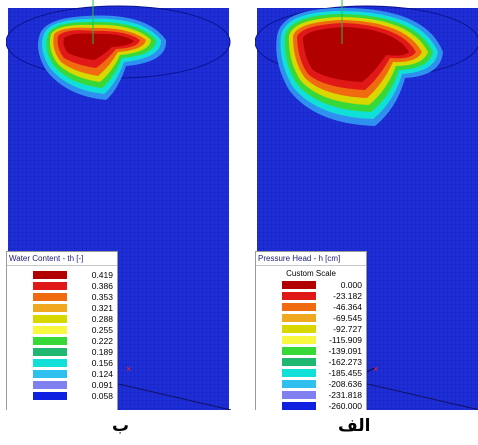  I want to click on caption-left: ب, so click(121, 426).